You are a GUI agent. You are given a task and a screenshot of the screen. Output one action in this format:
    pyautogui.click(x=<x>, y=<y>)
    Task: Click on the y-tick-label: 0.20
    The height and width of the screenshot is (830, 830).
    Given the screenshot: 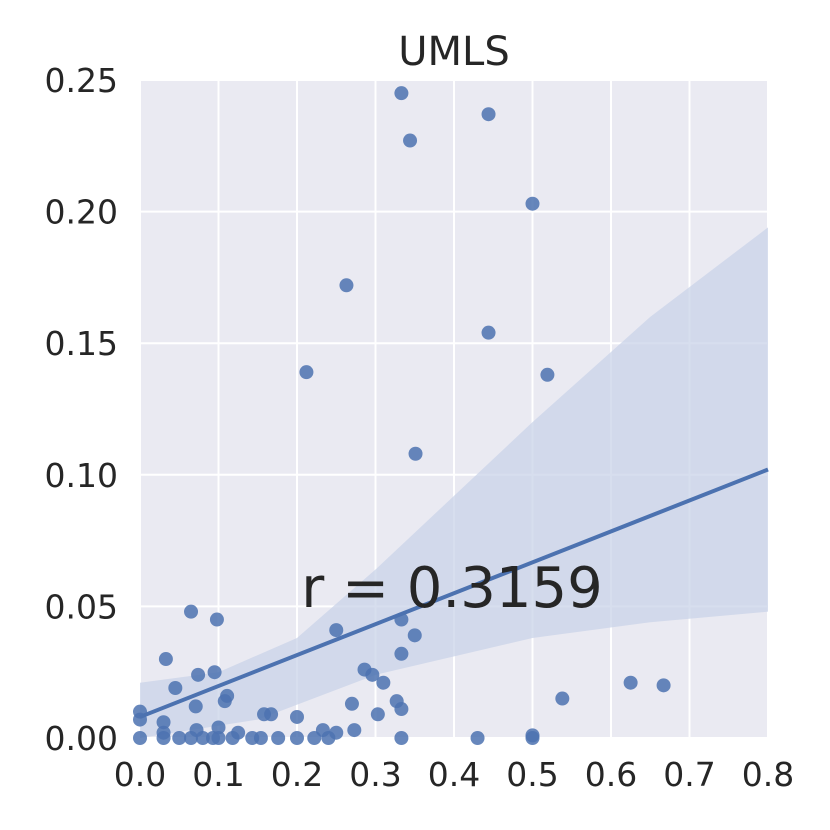 What is the action you would take?
    pyautogui.click(x=81, y=212)
    